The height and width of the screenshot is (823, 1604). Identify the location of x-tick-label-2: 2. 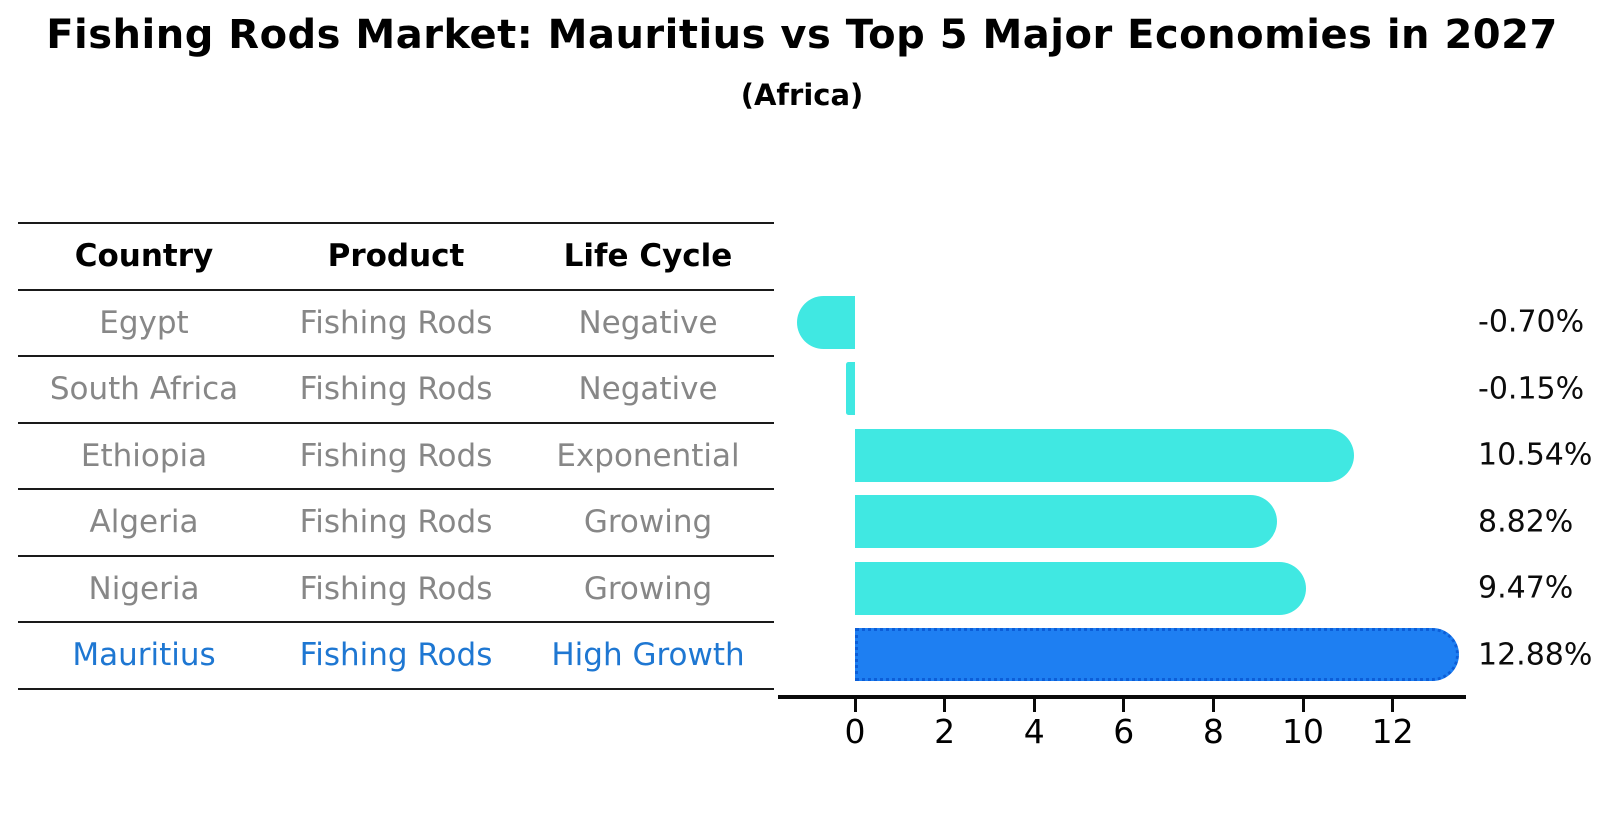
(945, 731).